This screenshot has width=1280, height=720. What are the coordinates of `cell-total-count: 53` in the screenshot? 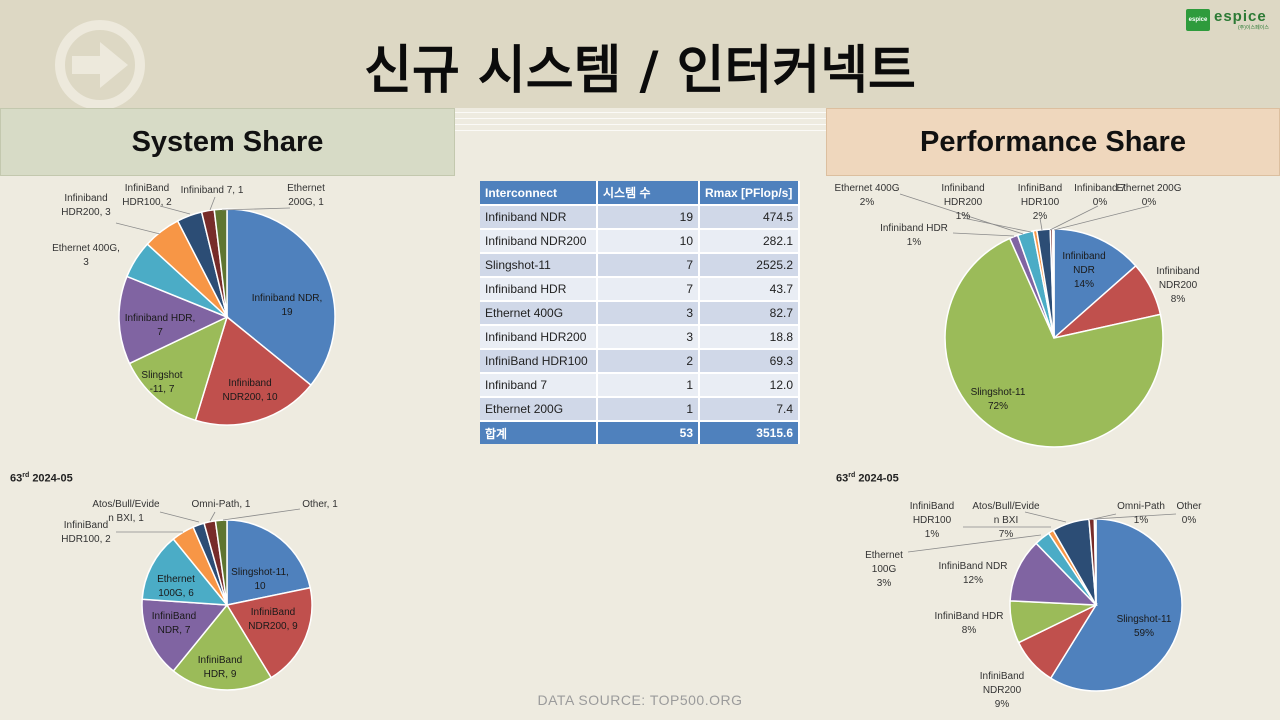 It's located at (648, 432).